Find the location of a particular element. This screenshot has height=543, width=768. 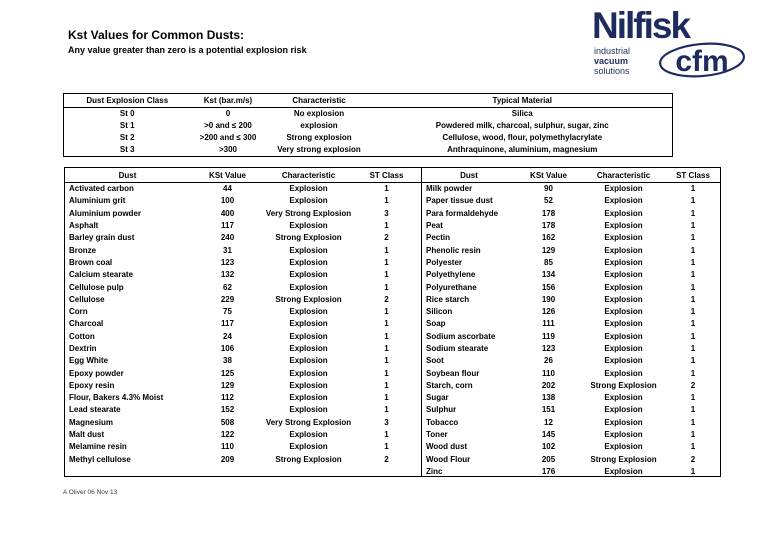

dust-header-class: ST Class is located at coordinates (386, 175).